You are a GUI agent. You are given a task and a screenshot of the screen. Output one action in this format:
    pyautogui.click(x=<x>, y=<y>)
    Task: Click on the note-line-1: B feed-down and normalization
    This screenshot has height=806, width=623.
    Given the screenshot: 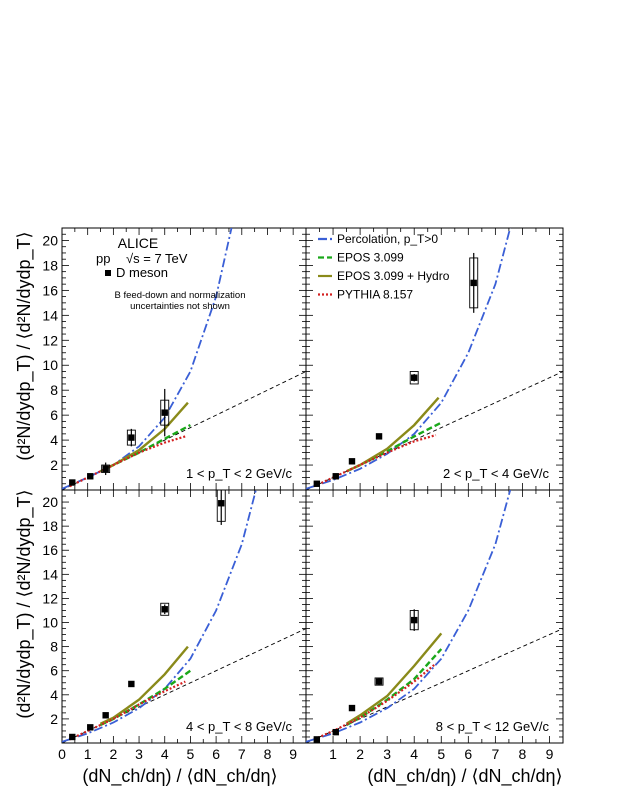 What is the action you would take?
    pyautogui.click(x=180, y=295)
    